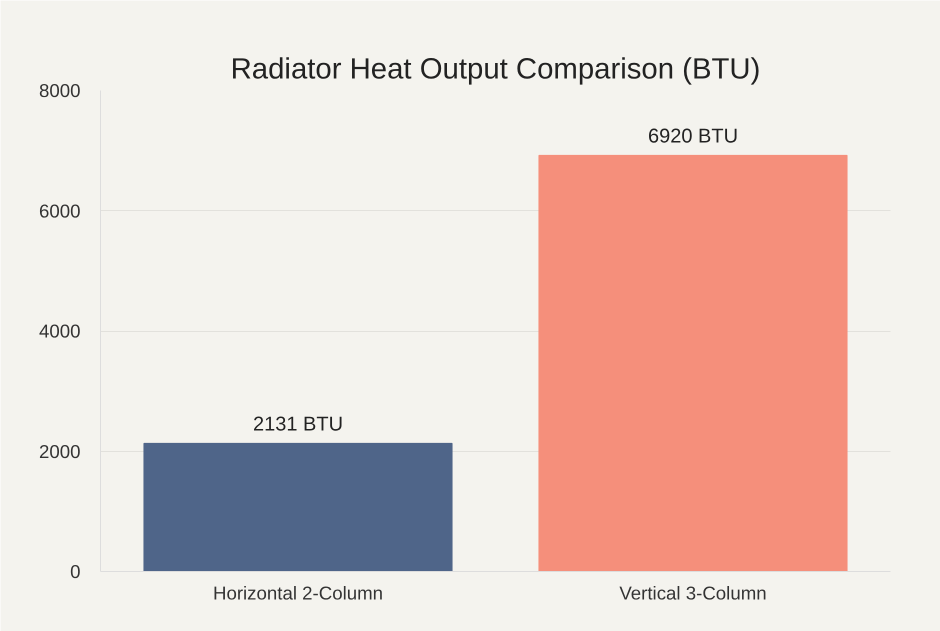 The width and height of the screenshot is (940, 631). Describe the element at coordinates (59, 211) in the screenshot. I see `y-tick-label: 6000` at that location.